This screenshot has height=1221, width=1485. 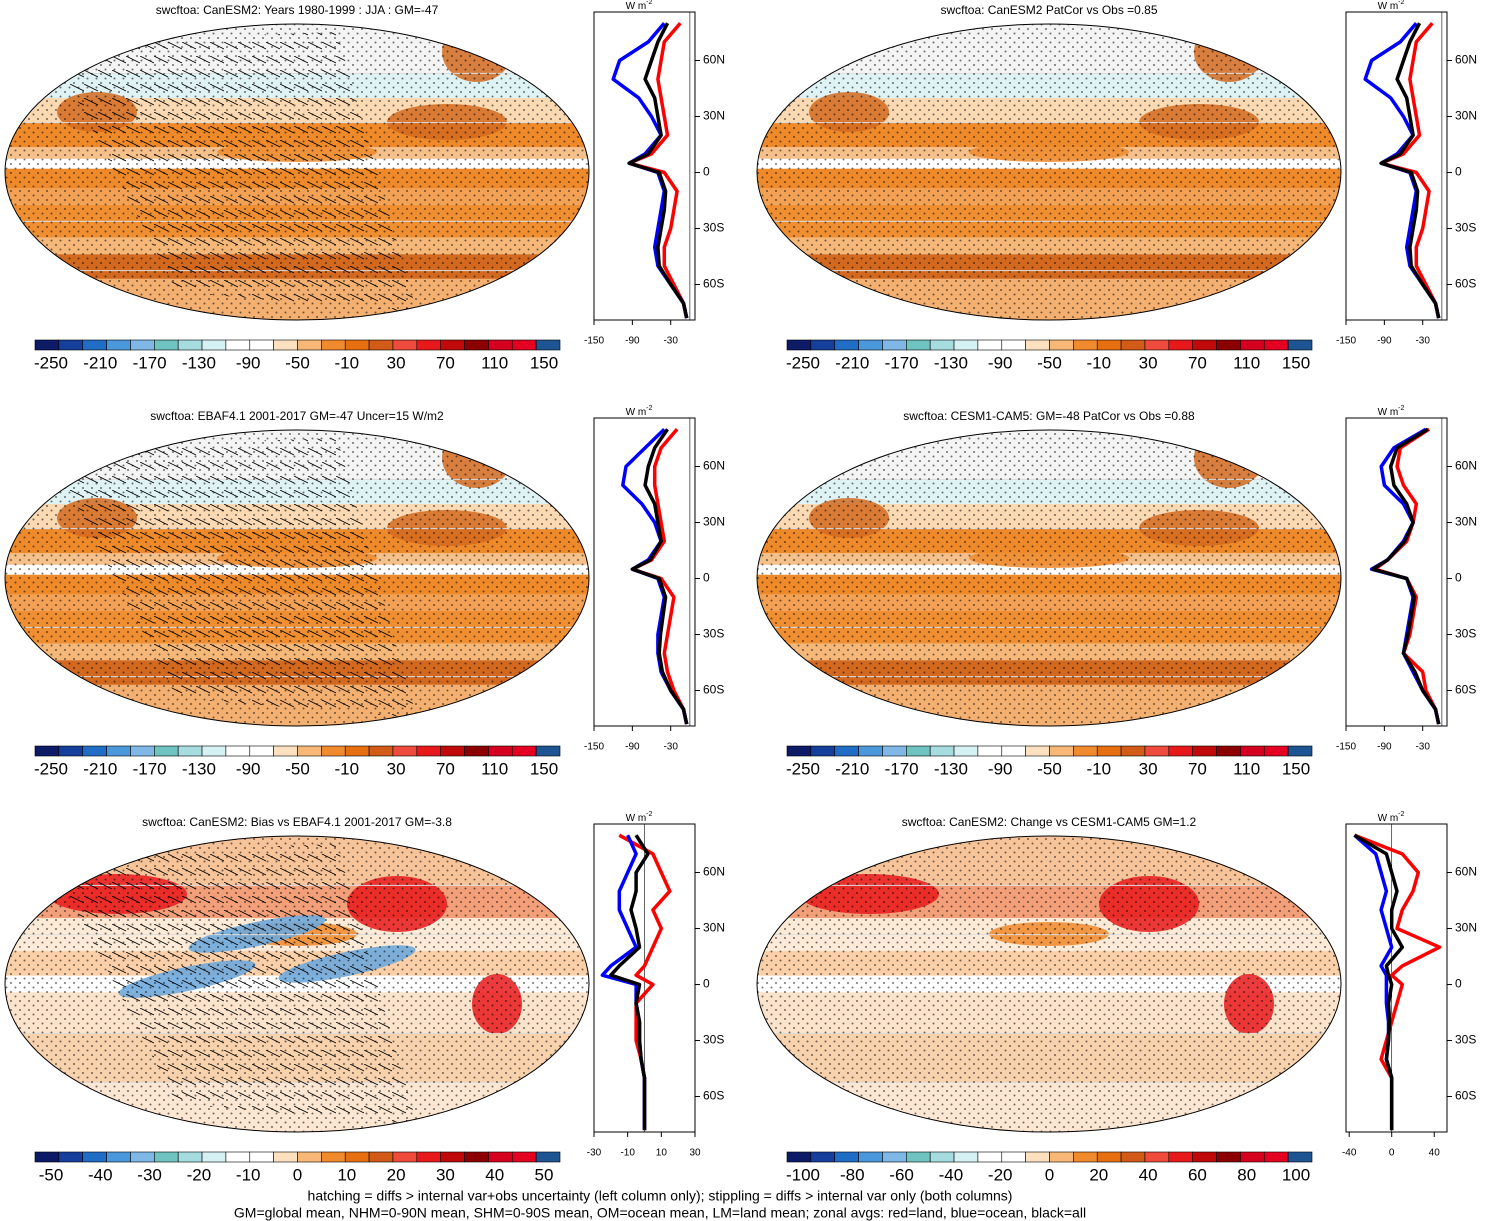 What do you see at coordinates (1049, 1174) in the screenshot?
I see `colorbar-label: 0` at bounding box center [1049, 1174].